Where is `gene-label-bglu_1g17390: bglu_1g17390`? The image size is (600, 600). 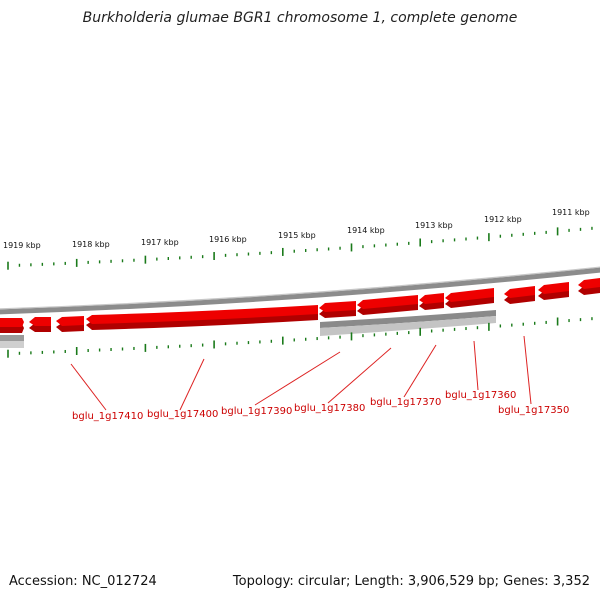 gene-label-bglu_1g17390: bglu_1g17390 is located at coordinates (256, 411).